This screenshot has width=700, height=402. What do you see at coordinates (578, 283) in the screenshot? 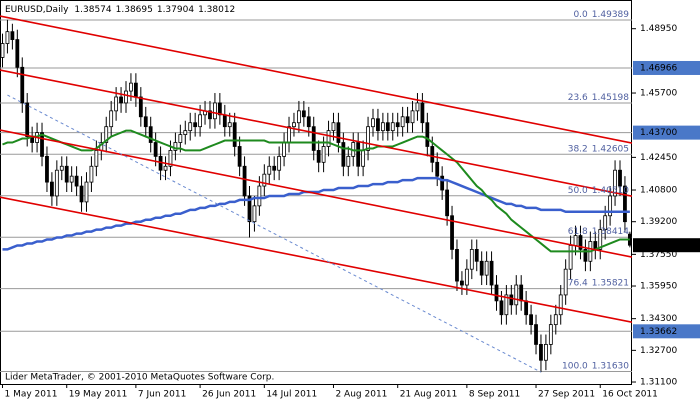
I see `fib-ratio: 76.4` at bounding box center [578, 283].